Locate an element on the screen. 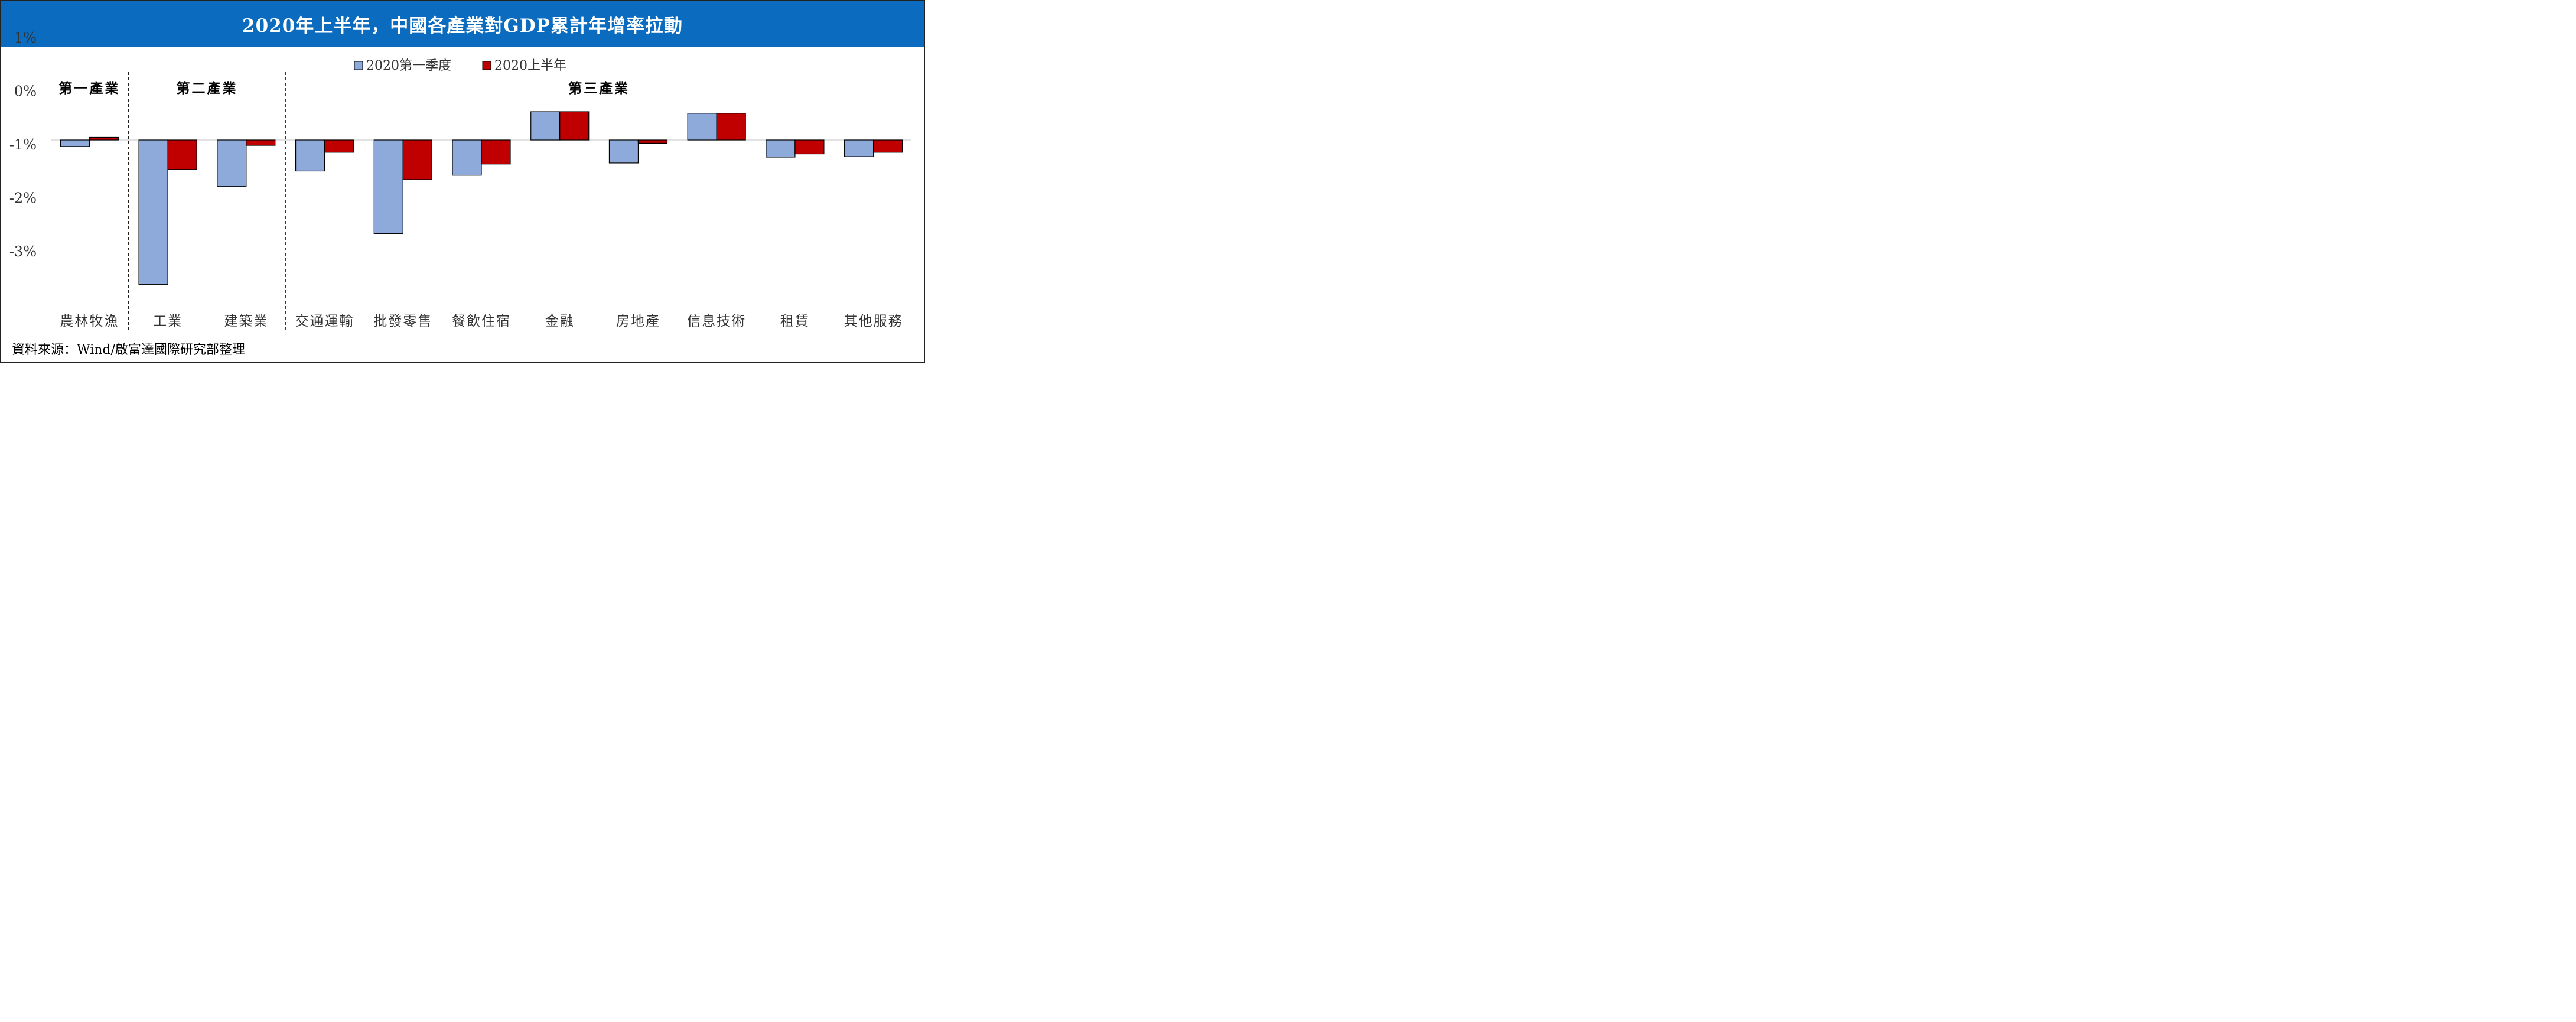 This screenshot has height=1022, width=2576. legend-label-0: 2020第一季度 is located at coordinates (408, 65).